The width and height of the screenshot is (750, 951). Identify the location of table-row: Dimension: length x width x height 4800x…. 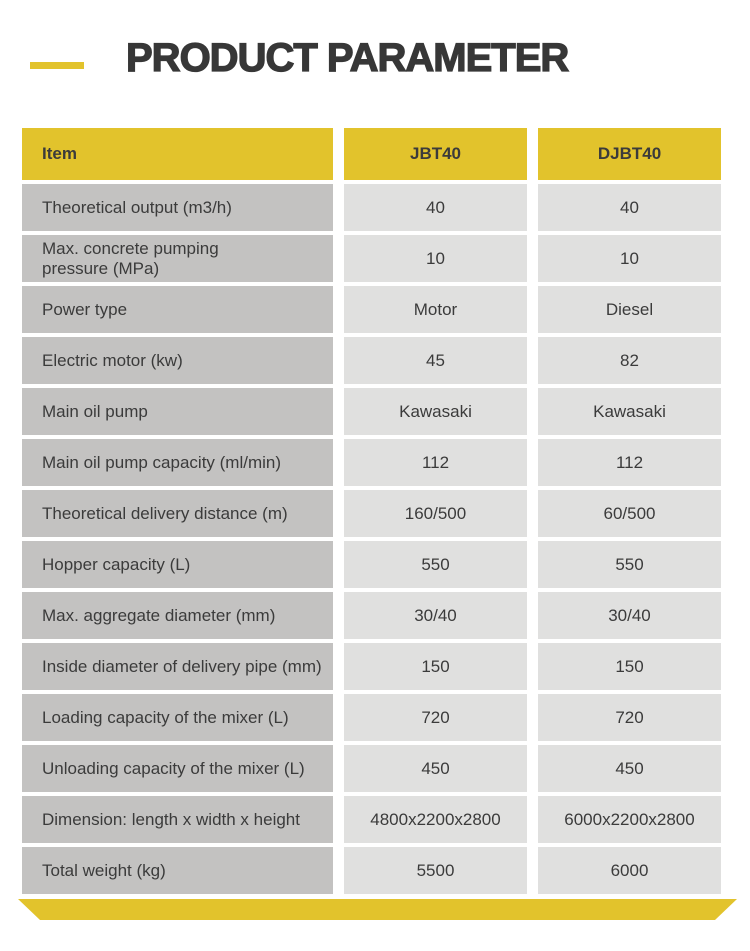
(371, 819).